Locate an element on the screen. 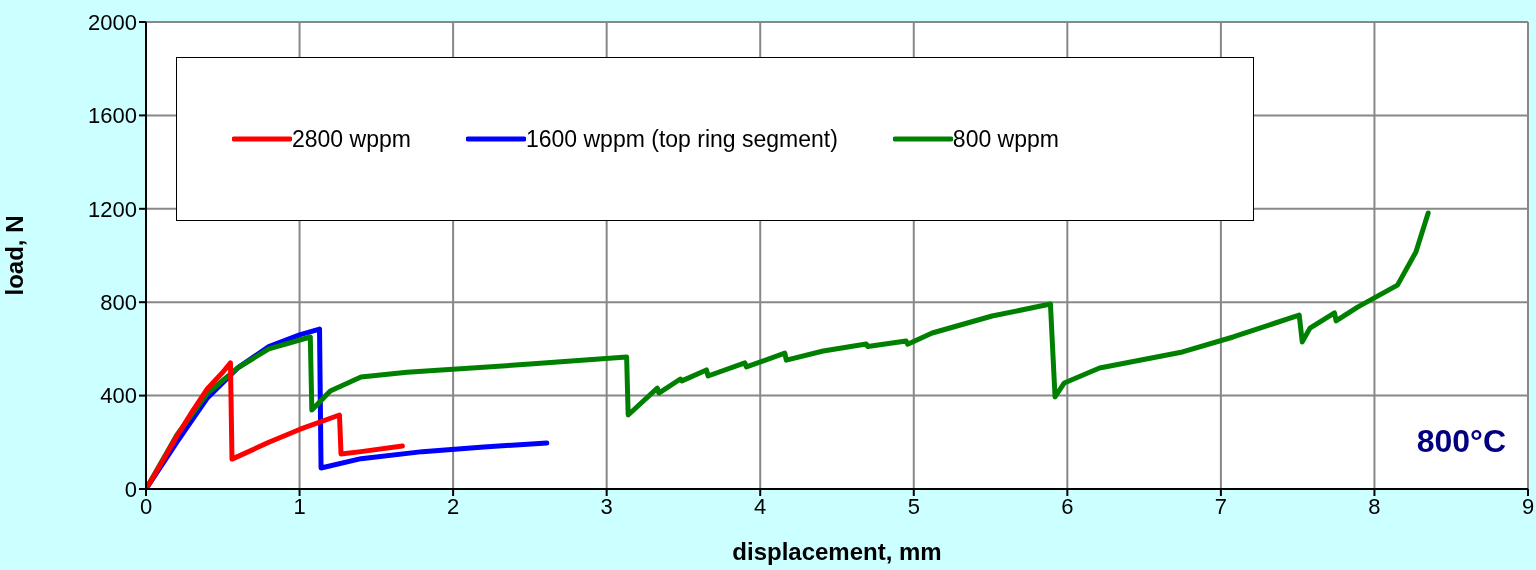 Image resolution: width=1536 pixels, height=570 pixels. x-tick-label: 0 is located at coordinates (146, 506).